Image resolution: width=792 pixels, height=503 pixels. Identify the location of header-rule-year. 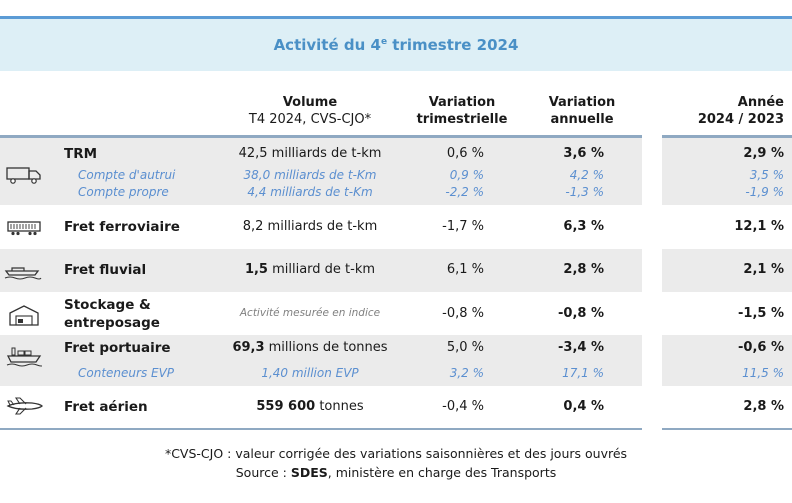
(727, 136).